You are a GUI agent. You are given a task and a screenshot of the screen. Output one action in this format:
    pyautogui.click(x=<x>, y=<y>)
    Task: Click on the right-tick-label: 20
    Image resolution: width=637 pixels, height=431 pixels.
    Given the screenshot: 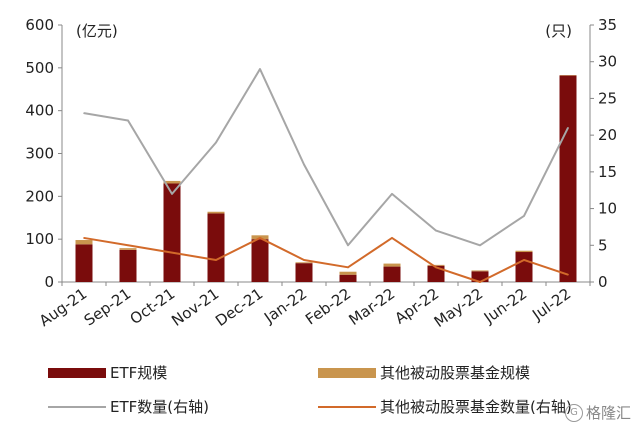 What is the action you would take?
    pyautogui.click(x=607, y=135)
    